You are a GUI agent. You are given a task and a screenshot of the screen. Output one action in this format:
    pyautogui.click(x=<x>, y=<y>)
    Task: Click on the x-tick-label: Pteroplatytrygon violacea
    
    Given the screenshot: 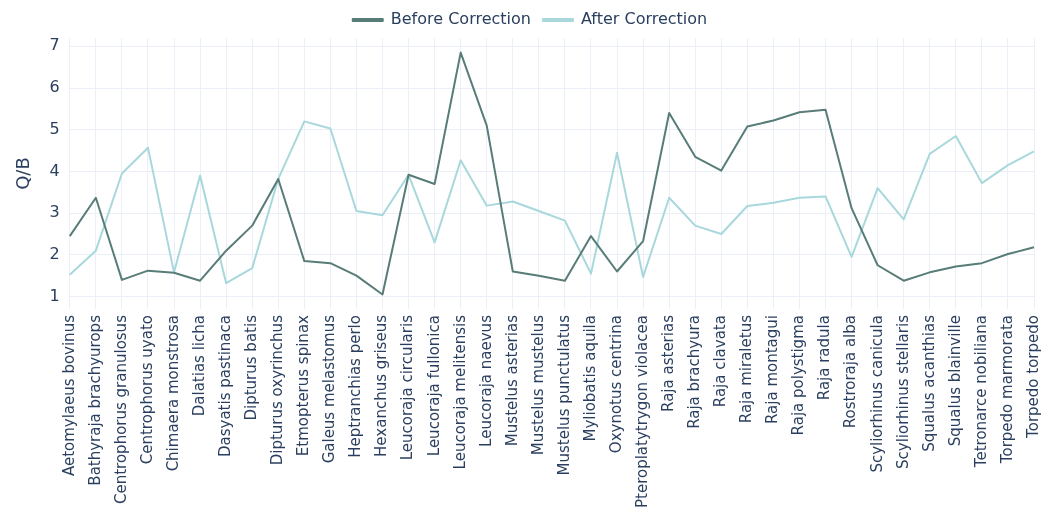 What is the action you would take?
    pyautogui.click(x=641, y=412)
    